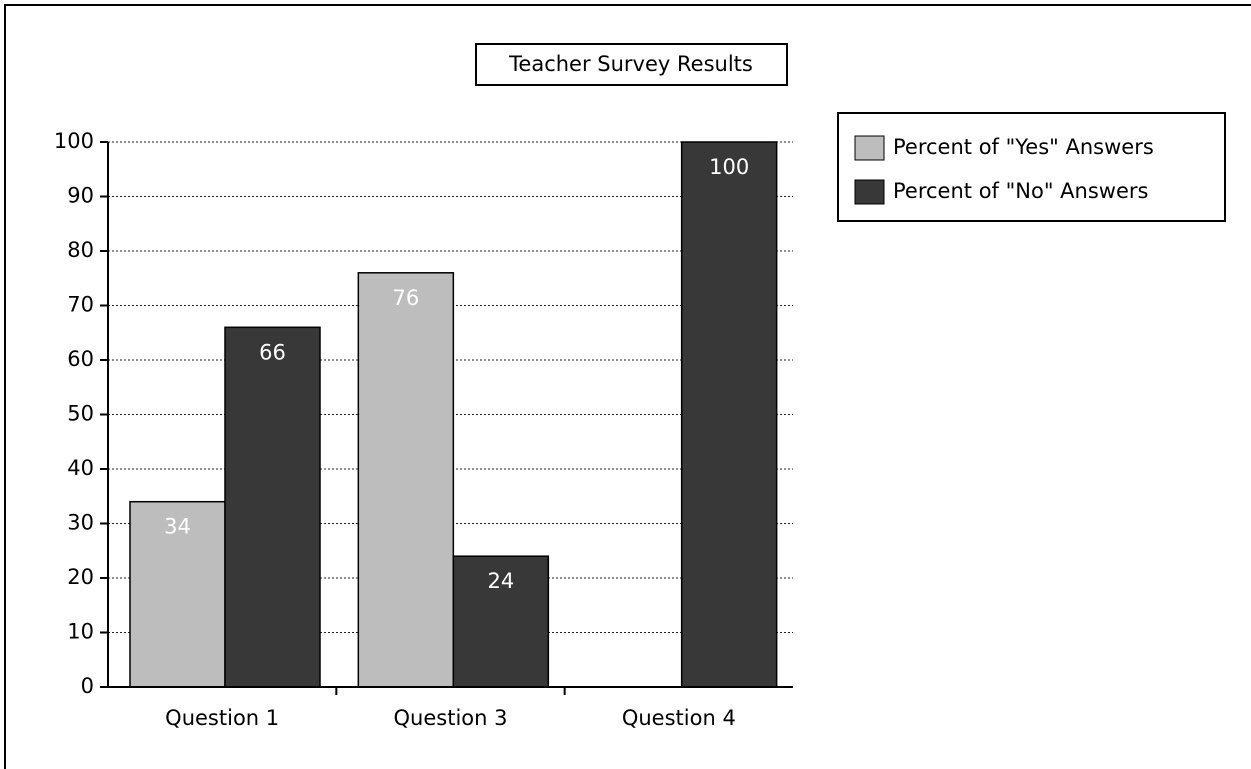 This screenshot has height=769, width=1251. Describe the element at coordinates (729, 167) in the screenshot. I see `data-label: 100` at that location.